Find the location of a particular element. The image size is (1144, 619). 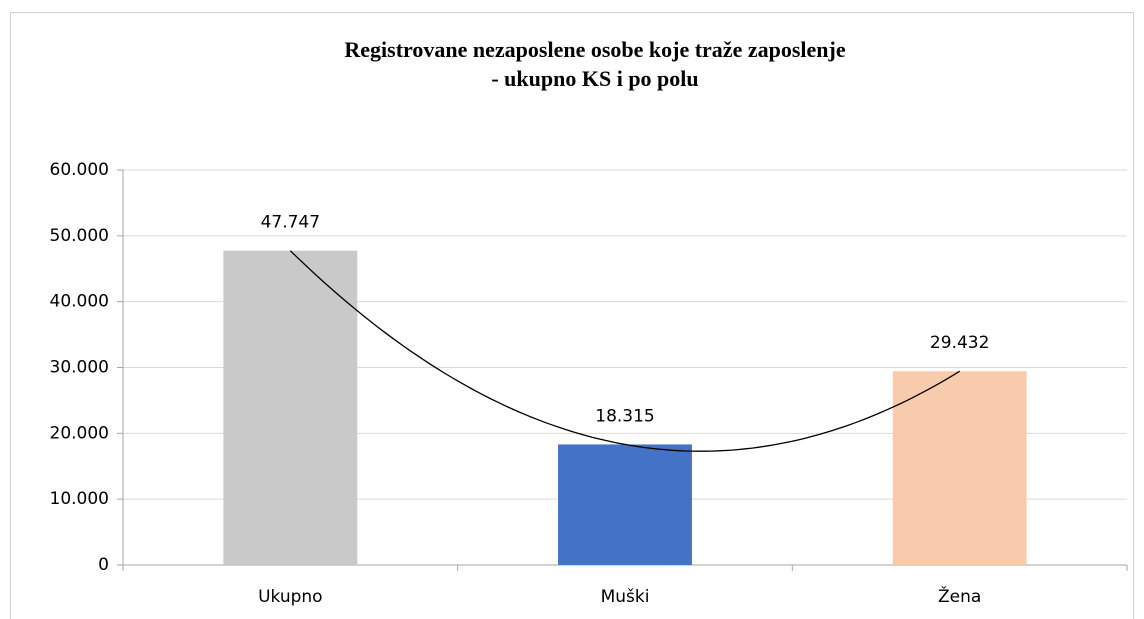

data-label: 47.747 is located at coordinates (290, 223).